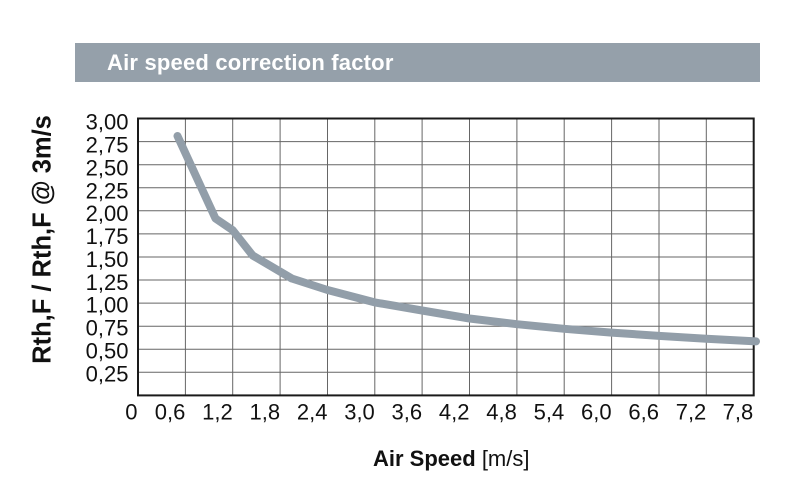 The image size is (800, 500). What do you see at coordinates (107, 122) in the screenshot?
I see `svg-text: 3,00` at bounding box center [107, 122].